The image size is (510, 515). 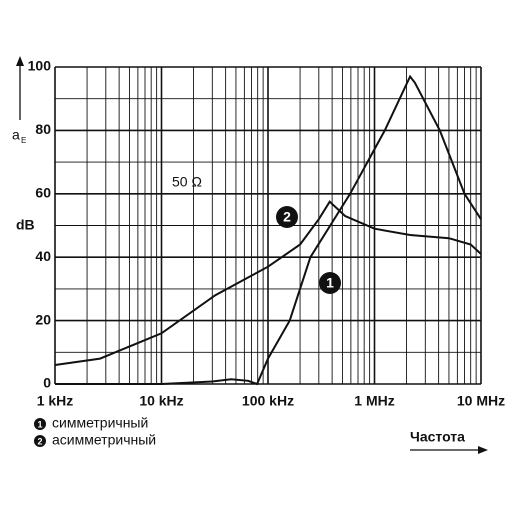 What do you see at coordinates (100, 423) in the screenshot?
I see `legend-entry: симметричный` at bounding box center [100, 423].